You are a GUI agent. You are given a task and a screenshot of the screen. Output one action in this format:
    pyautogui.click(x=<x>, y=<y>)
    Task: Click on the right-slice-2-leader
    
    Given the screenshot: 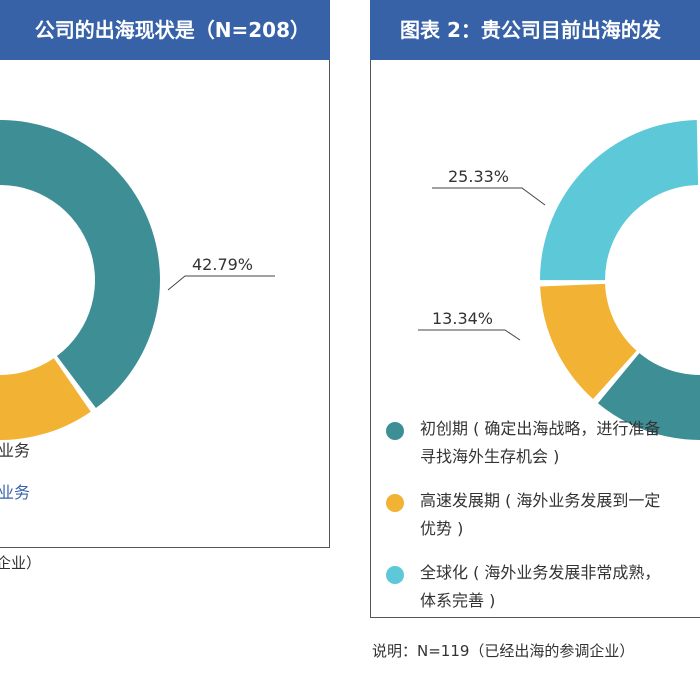 What is the action you would take?
    pyautogui.click(x=489, y=196)
    